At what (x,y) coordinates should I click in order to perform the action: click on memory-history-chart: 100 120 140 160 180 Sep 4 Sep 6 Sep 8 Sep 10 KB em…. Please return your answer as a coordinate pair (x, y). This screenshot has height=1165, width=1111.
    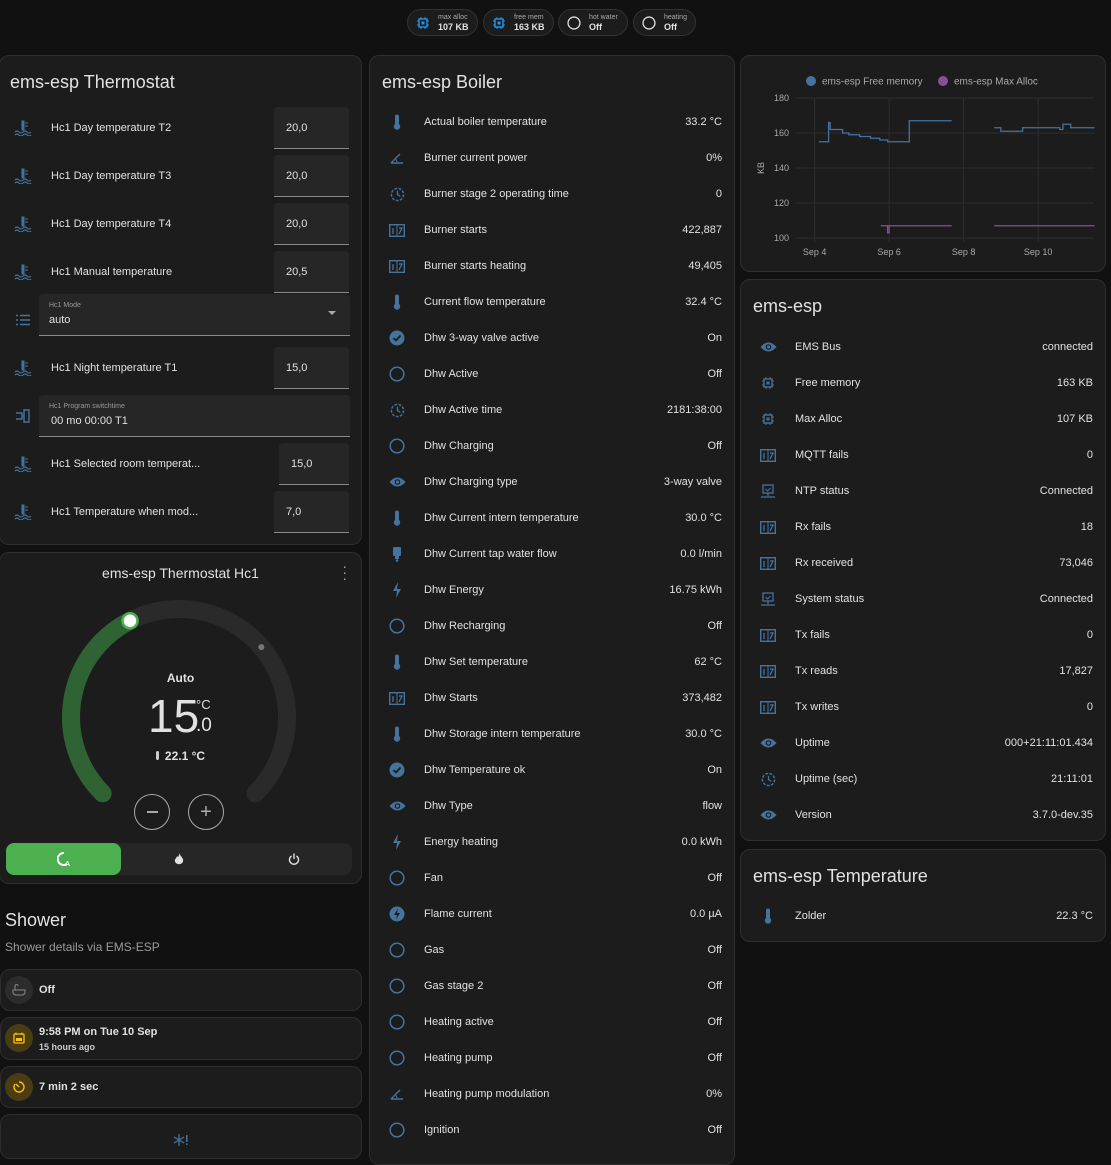
    Looking at the image, I should click on (923, 164).